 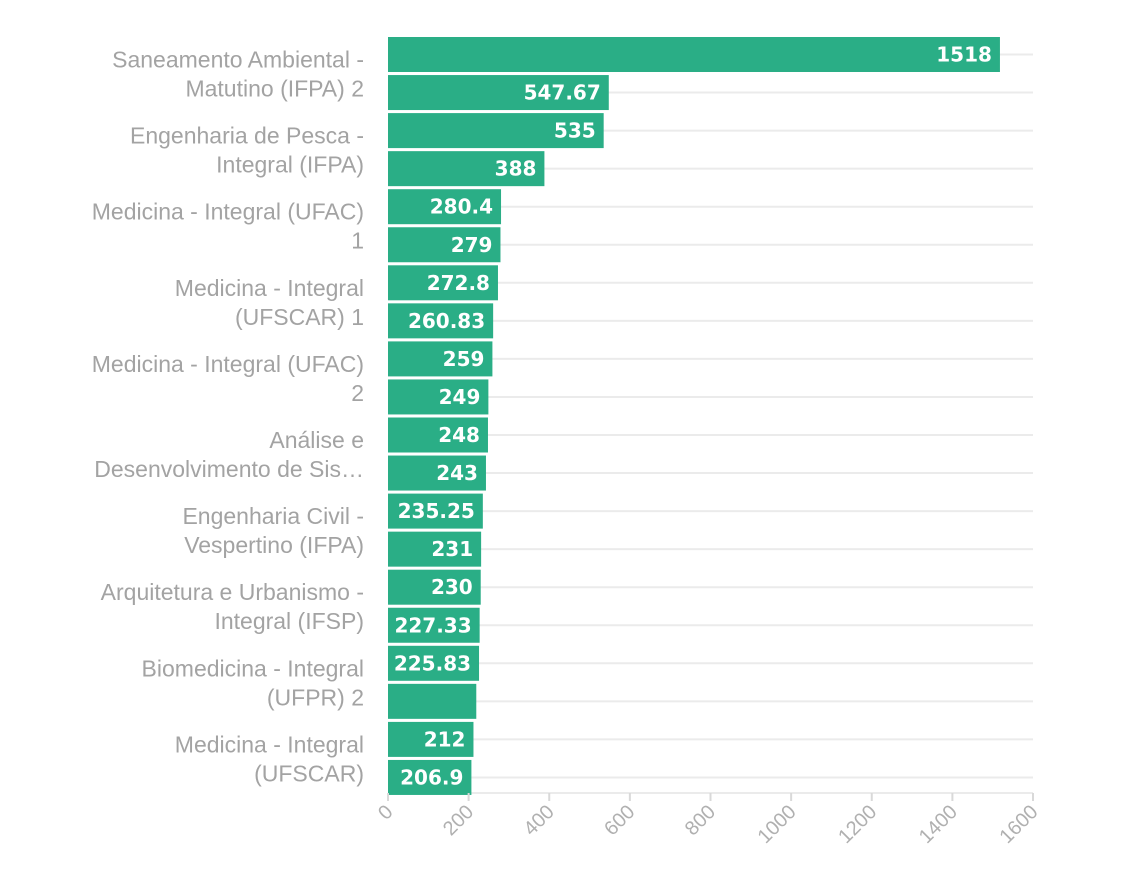 I want to click on bar-value-label: 249, so click(x=460, y=397).